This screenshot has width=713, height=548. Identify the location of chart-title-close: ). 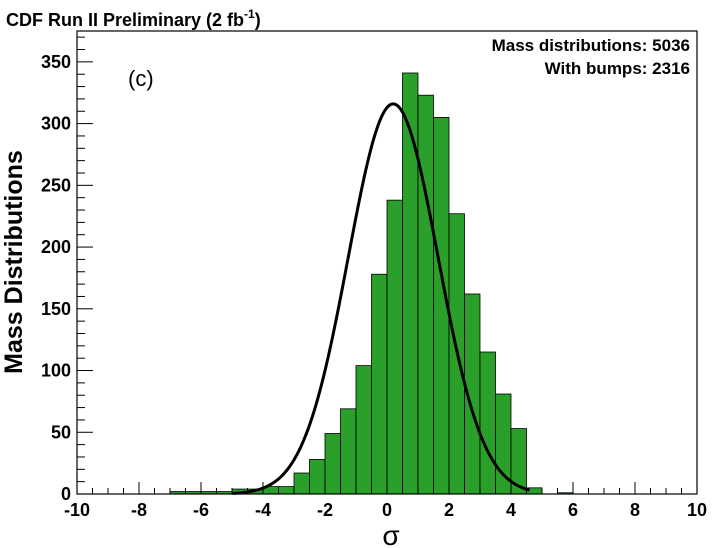
(258, 20).